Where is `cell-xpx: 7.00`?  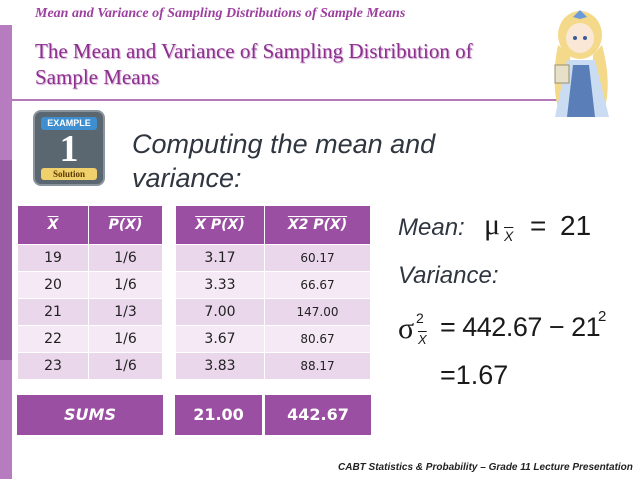 cell-xpx: 7.00 is located at coordinates (220, 312).